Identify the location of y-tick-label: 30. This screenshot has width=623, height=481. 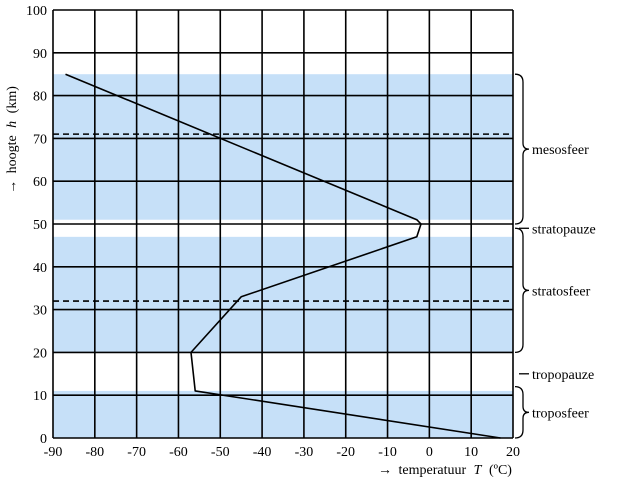
(40, 311).